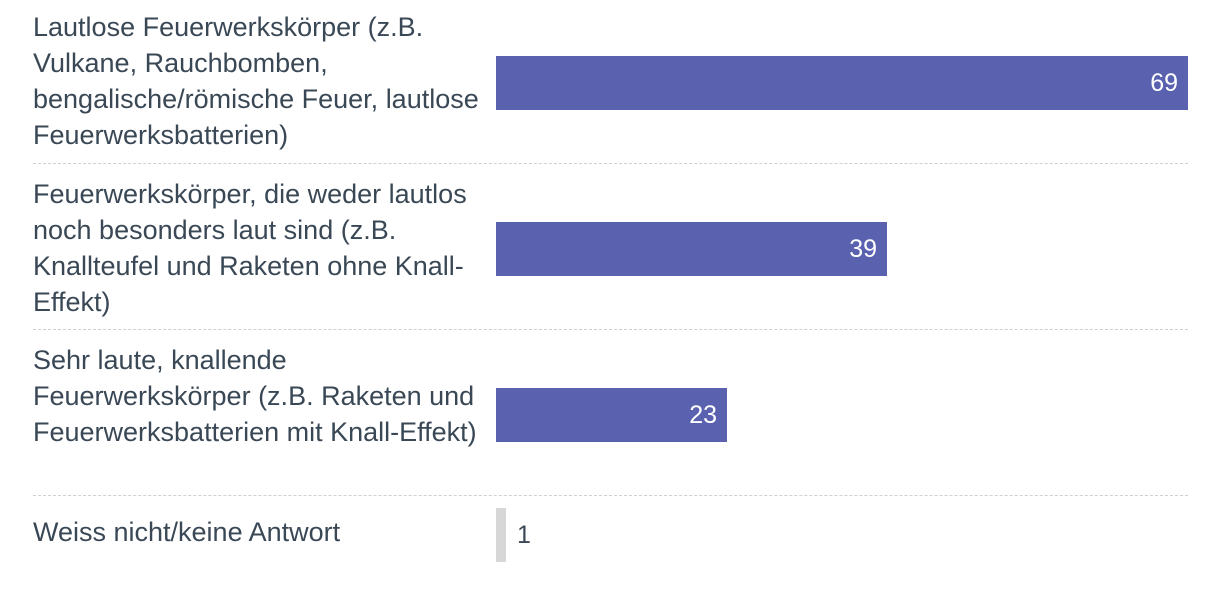 The width and height of the screenshot is (1220, 612). Describe the element at coordinates (187, 532) in the screenshot. I see `category-label: Weiss nicht/keine Antwort` at that location.